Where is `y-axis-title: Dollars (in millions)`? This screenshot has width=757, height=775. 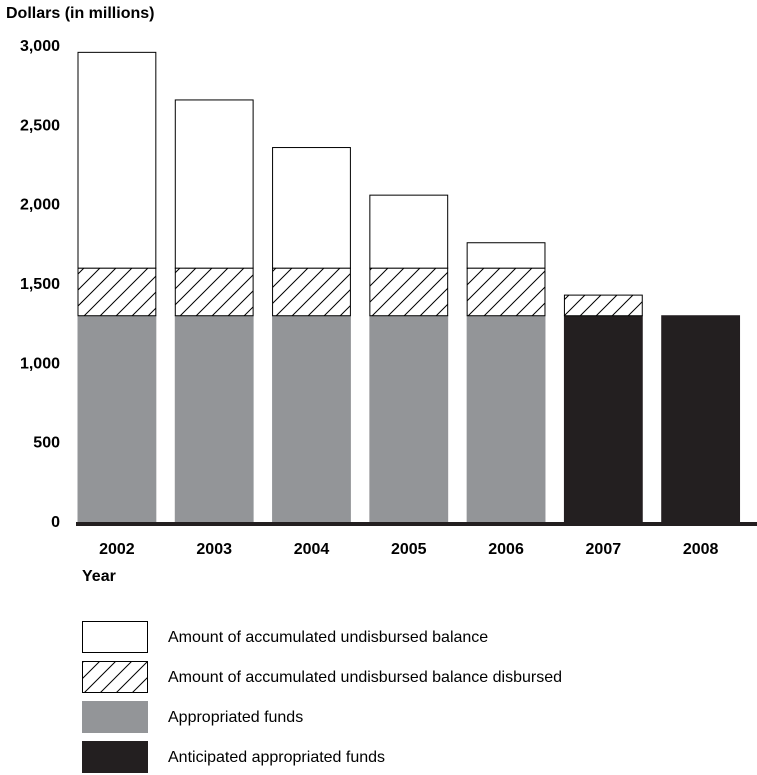 y-axis-title: Dollars (in millions) is located at coordinates (80, 13).